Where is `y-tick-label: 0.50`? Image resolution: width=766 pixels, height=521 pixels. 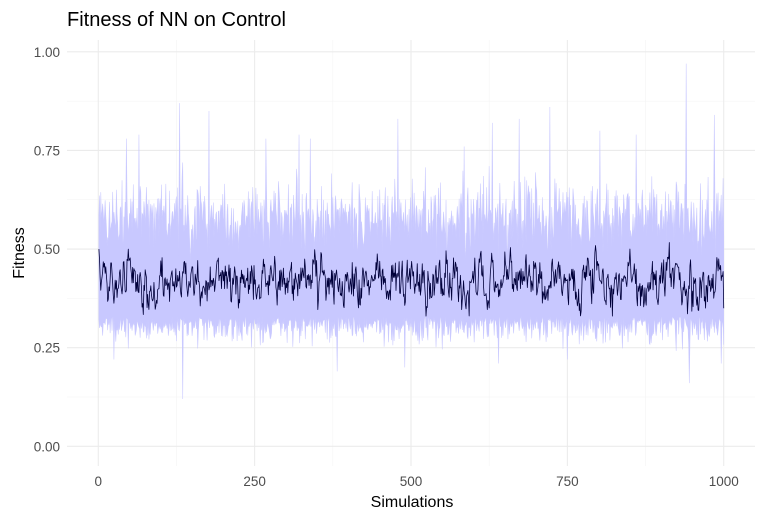
y-tick-label: 0.50 is located at coordinates (47, 249).